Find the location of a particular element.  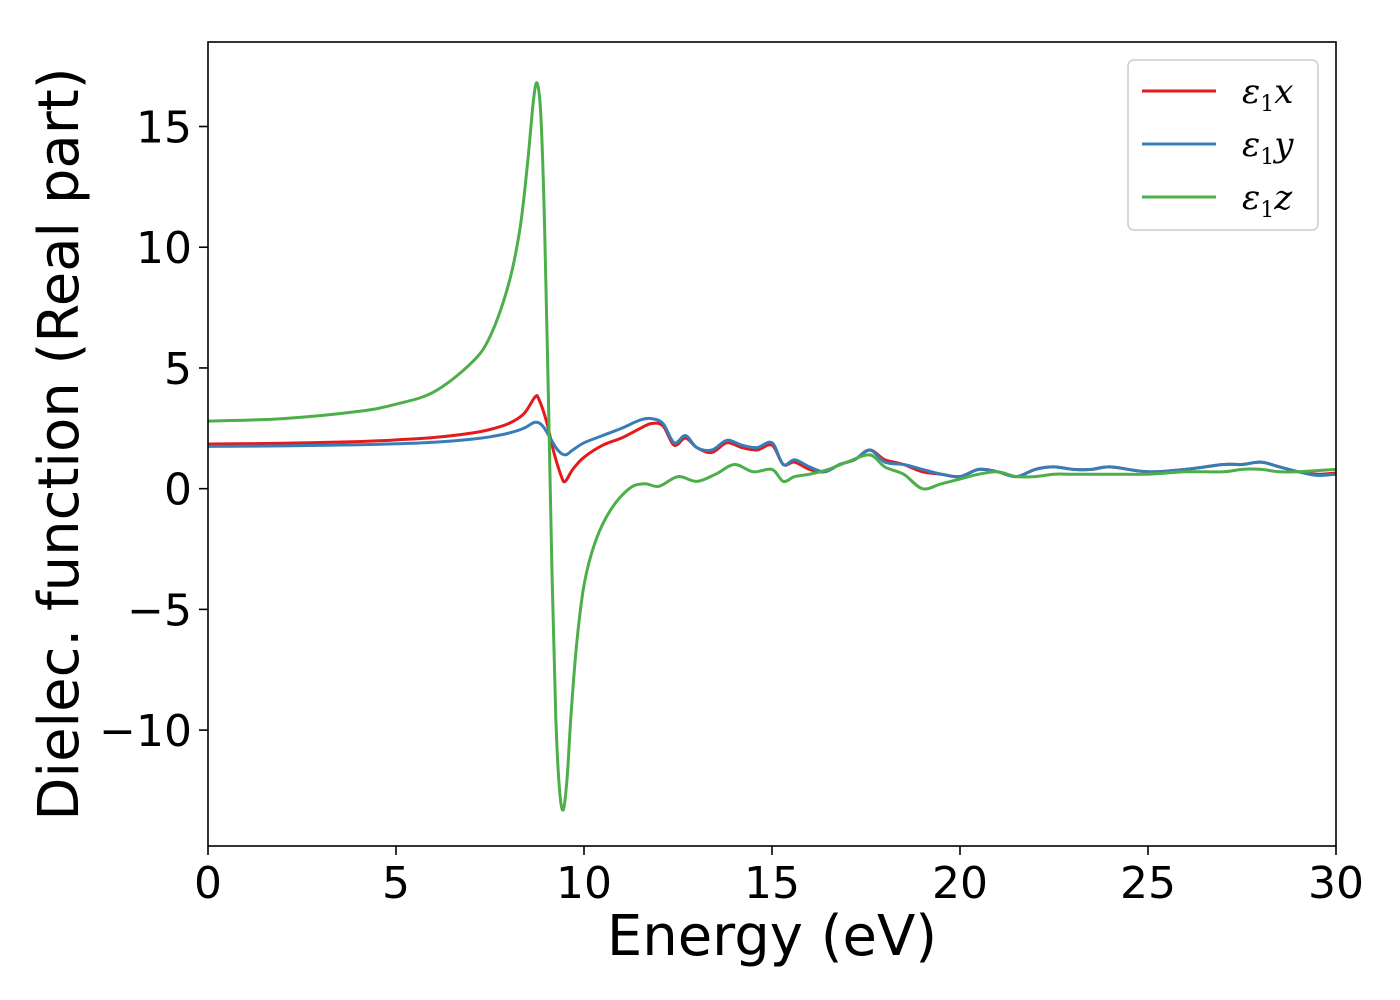

y-tick-label: 10 is located at coordinates (164, 248).